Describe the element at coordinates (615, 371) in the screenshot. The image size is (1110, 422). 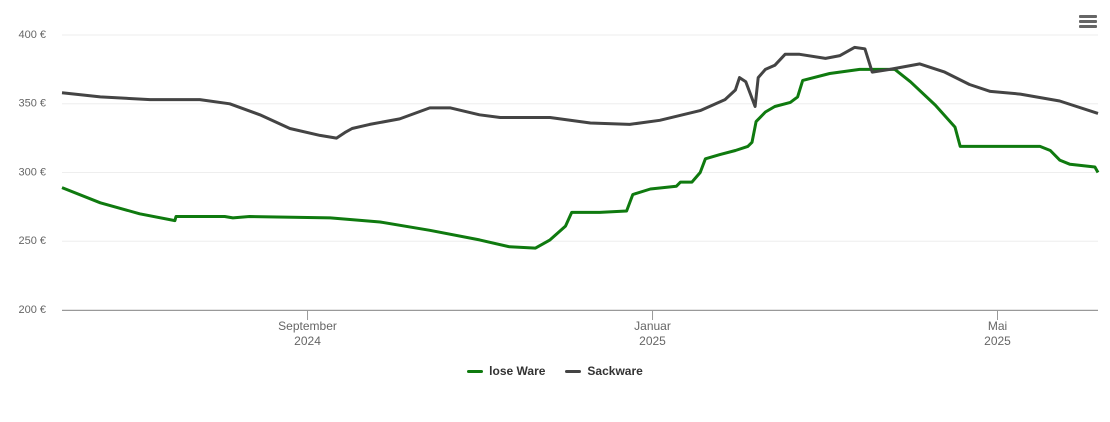
I see `legend-label: Sackware` at that location.